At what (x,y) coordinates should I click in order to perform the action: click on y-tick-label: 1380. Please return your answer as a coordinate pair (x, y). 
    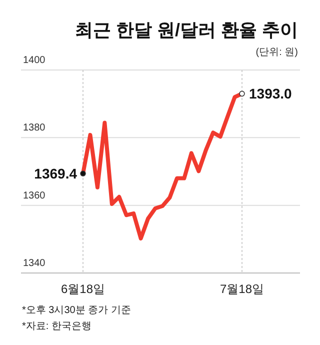
    Looking at the image, I should click on (34, 128).